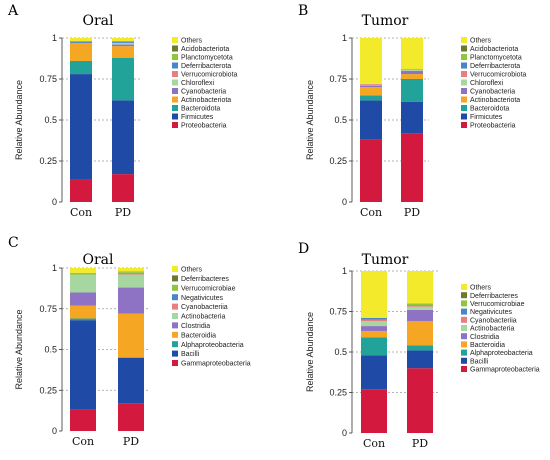 This screenshot has height=460, width=550. What do you see at coordinates (204, 126) in the screenshot?
I see `legend-label: Proteobacteria` at bounding box center [204, 126].